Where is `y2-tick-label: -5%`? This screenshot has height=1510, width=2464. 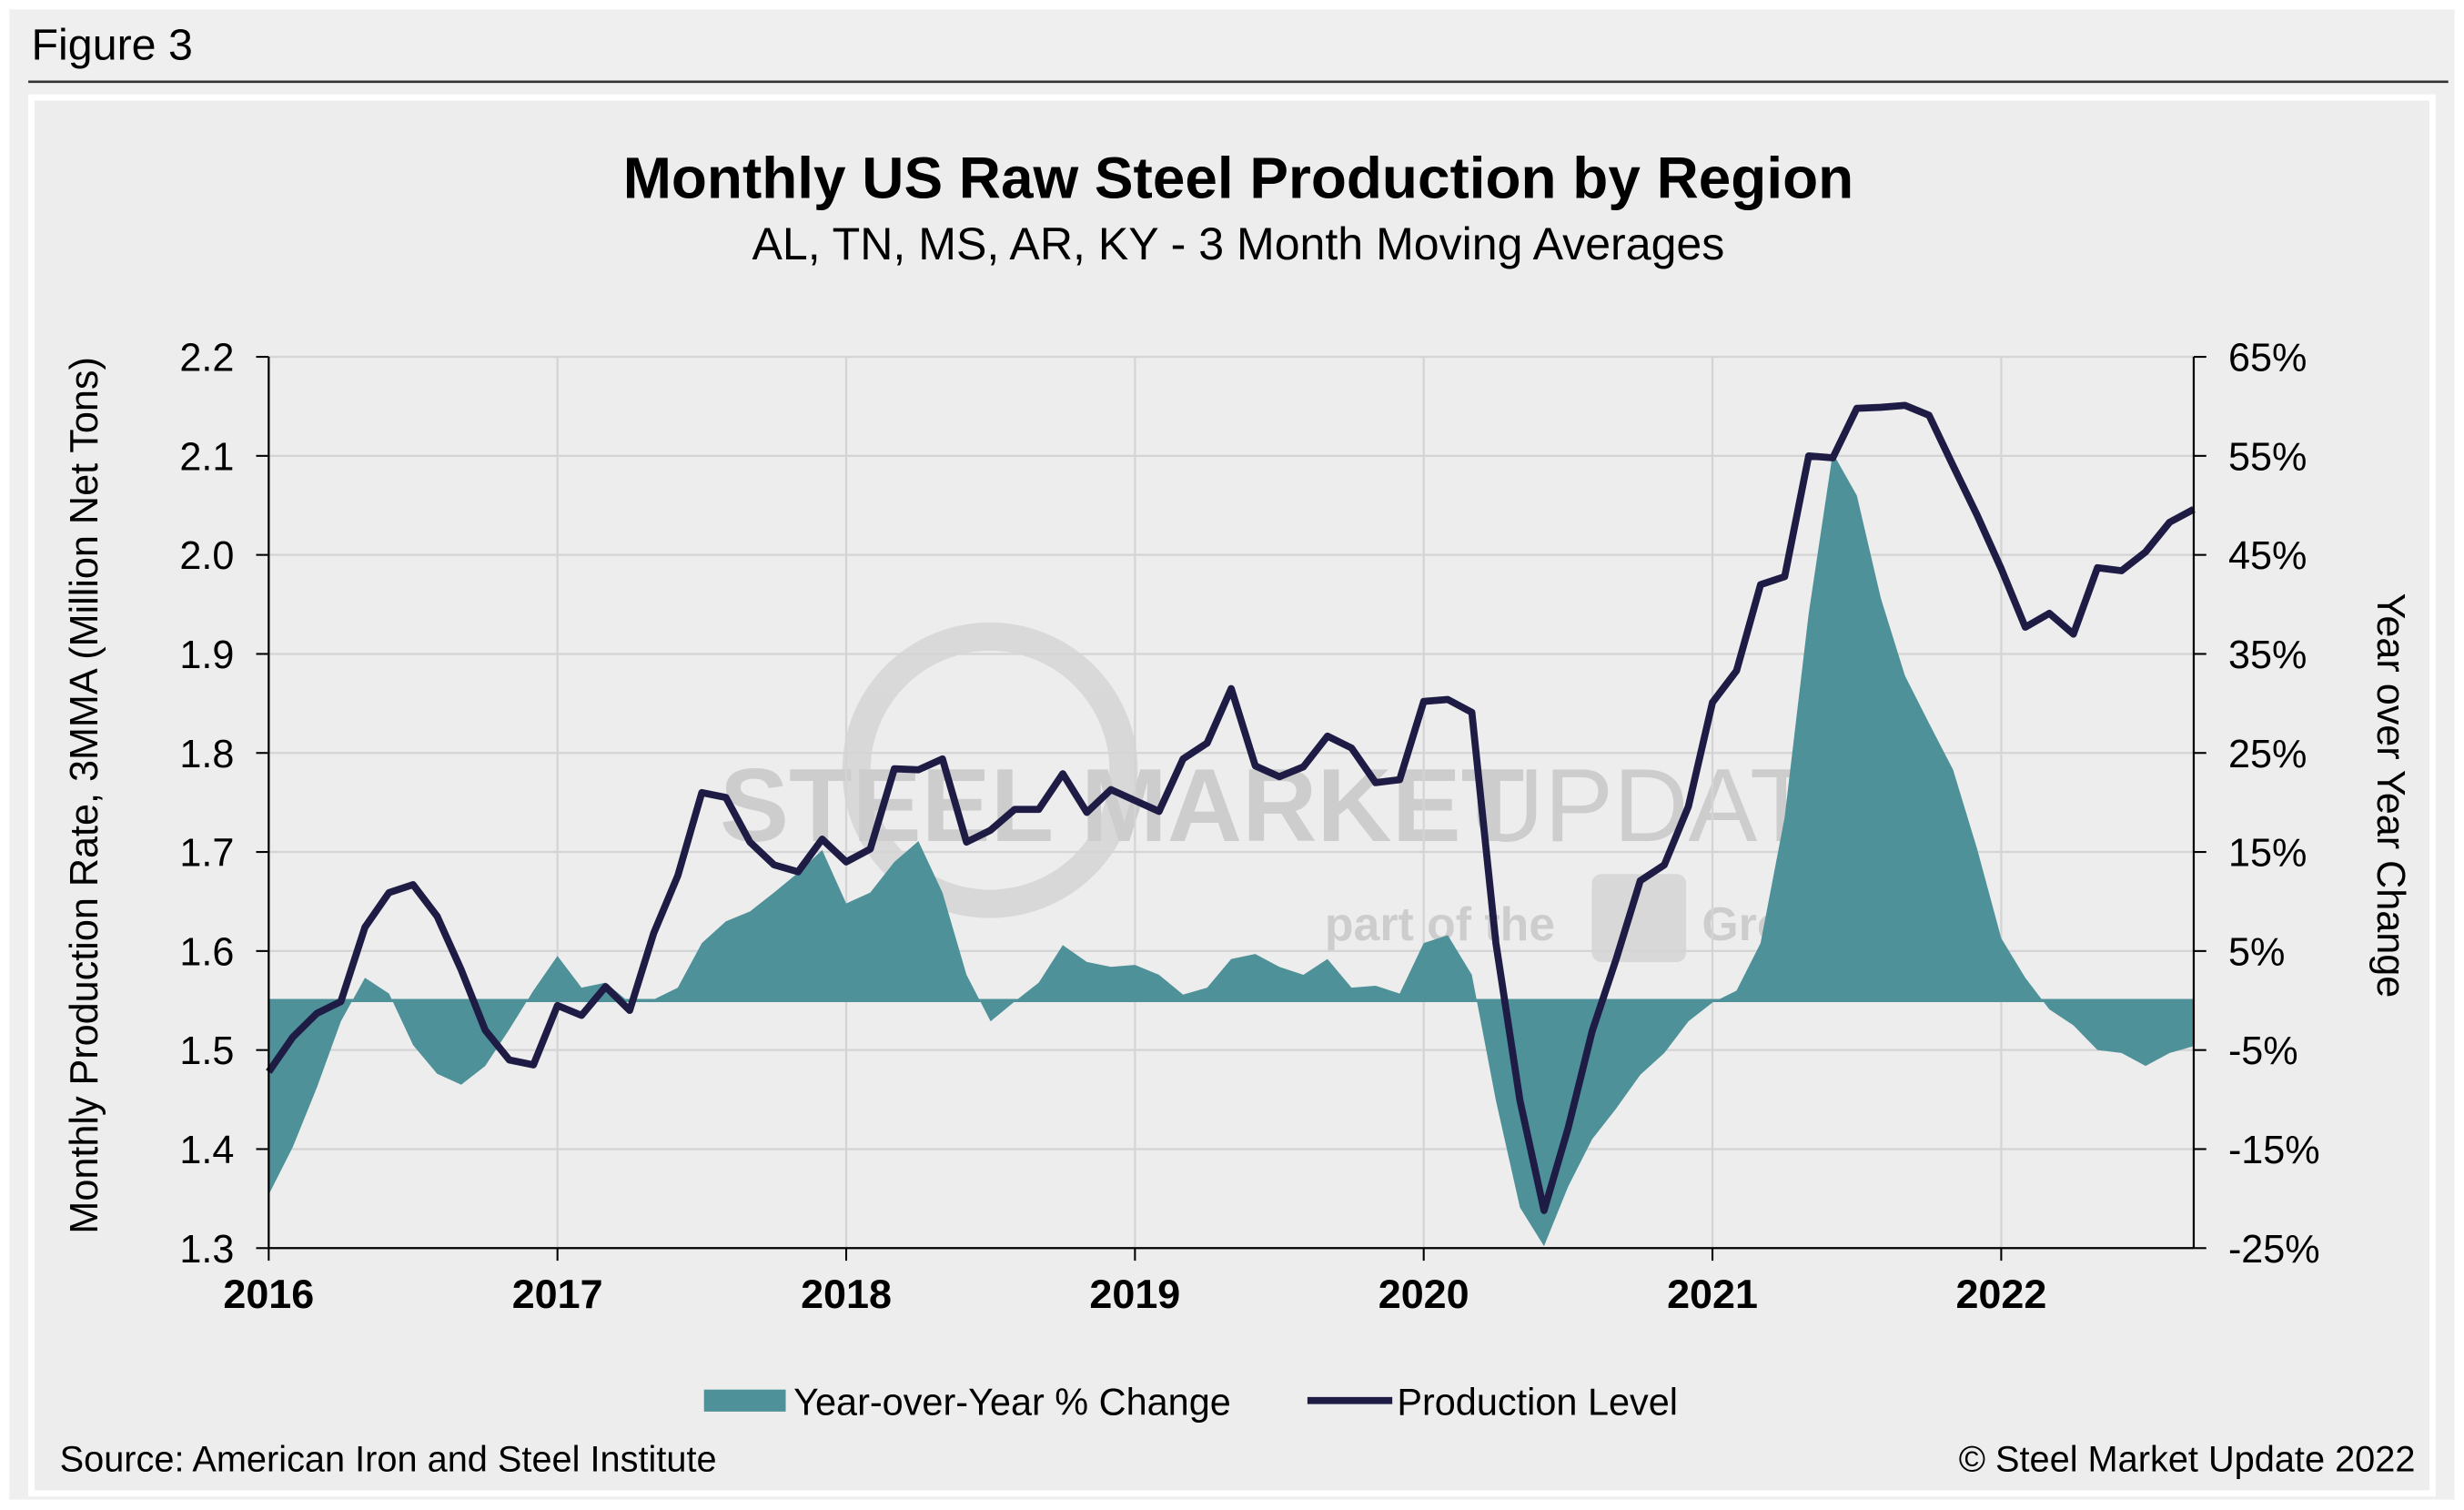 y2-tick-label: -5% is located at coordinates (2263, 1051).